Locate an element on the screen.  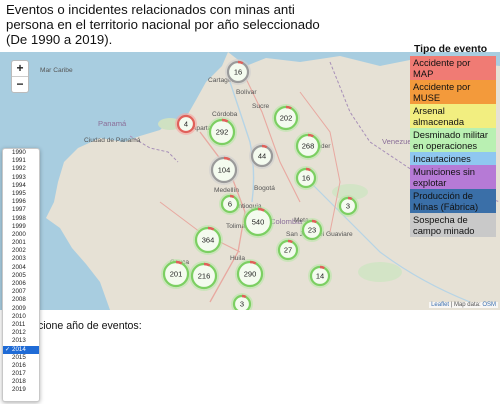
year-option: 1994 is located at coordinates (21, 186).